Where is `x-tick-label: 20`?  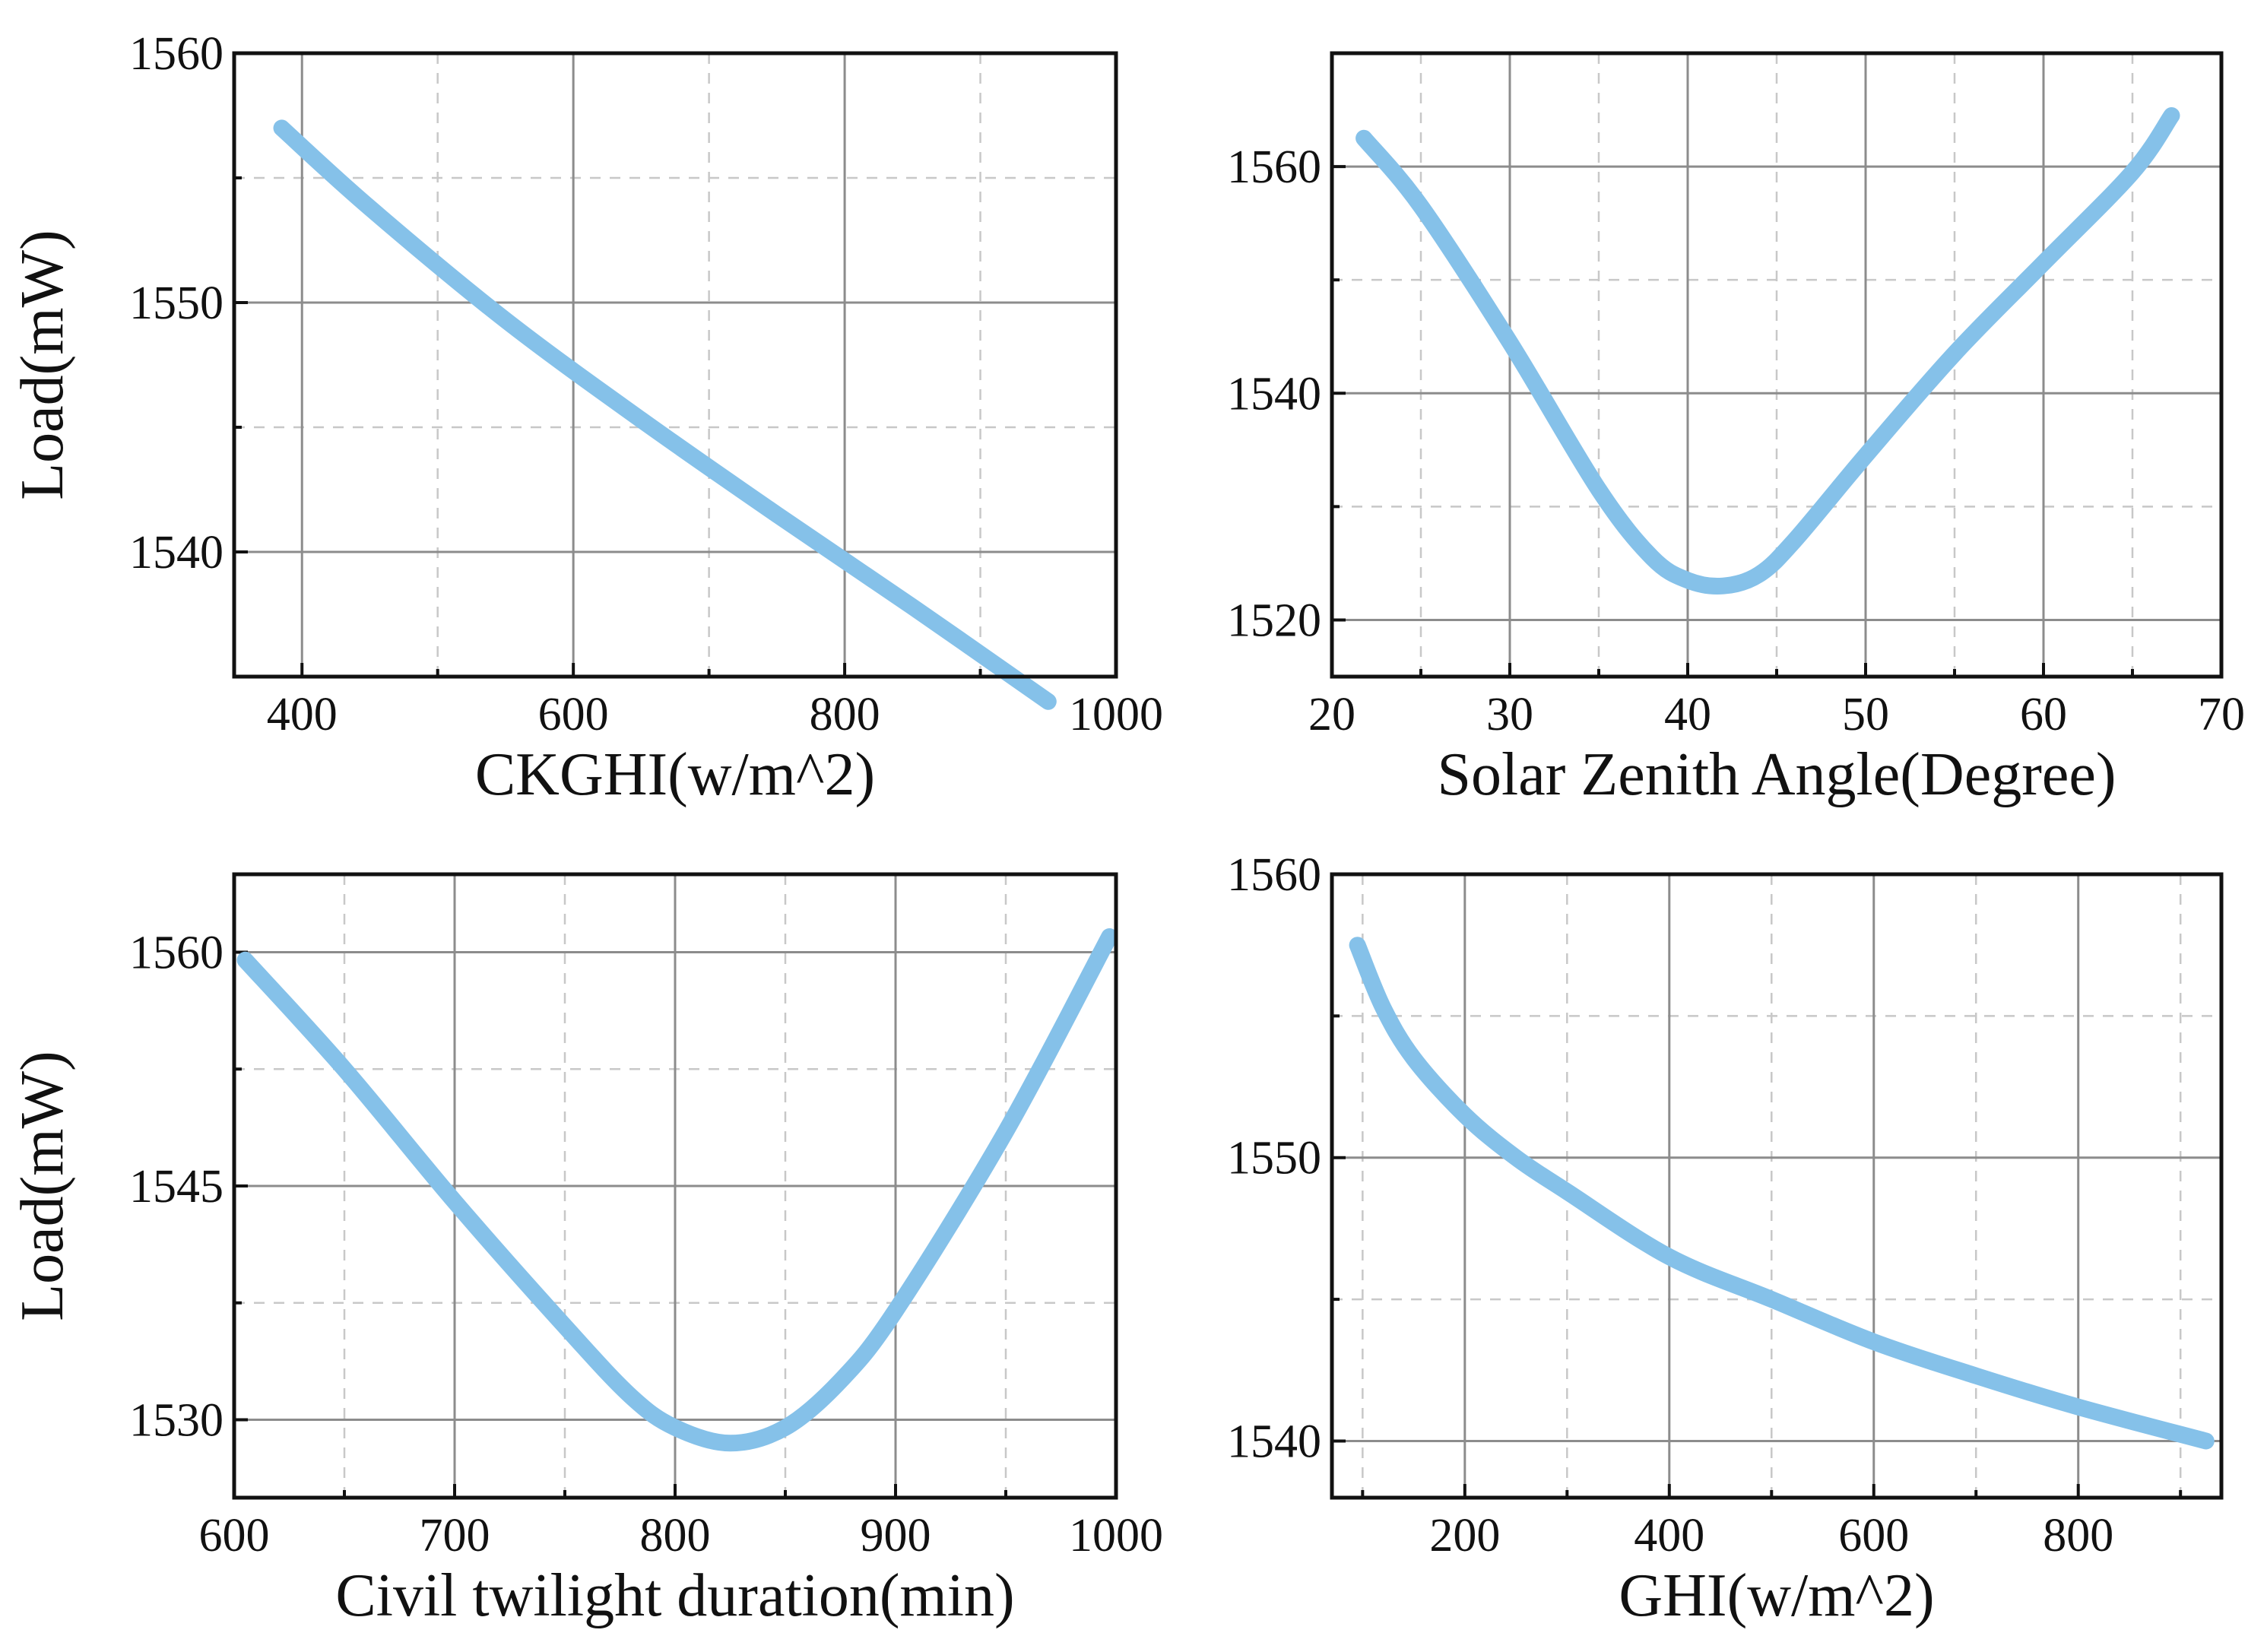
x-tick-label: 20 is located at coordinates (1331, 714).